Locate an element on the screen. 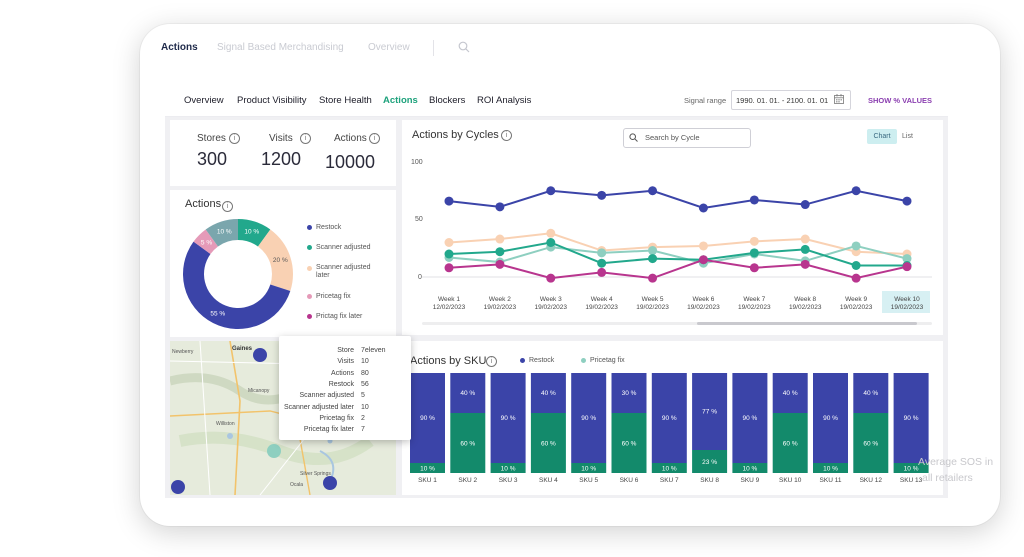  tab-blockers: Blockers is located at coordinates (447, 100).